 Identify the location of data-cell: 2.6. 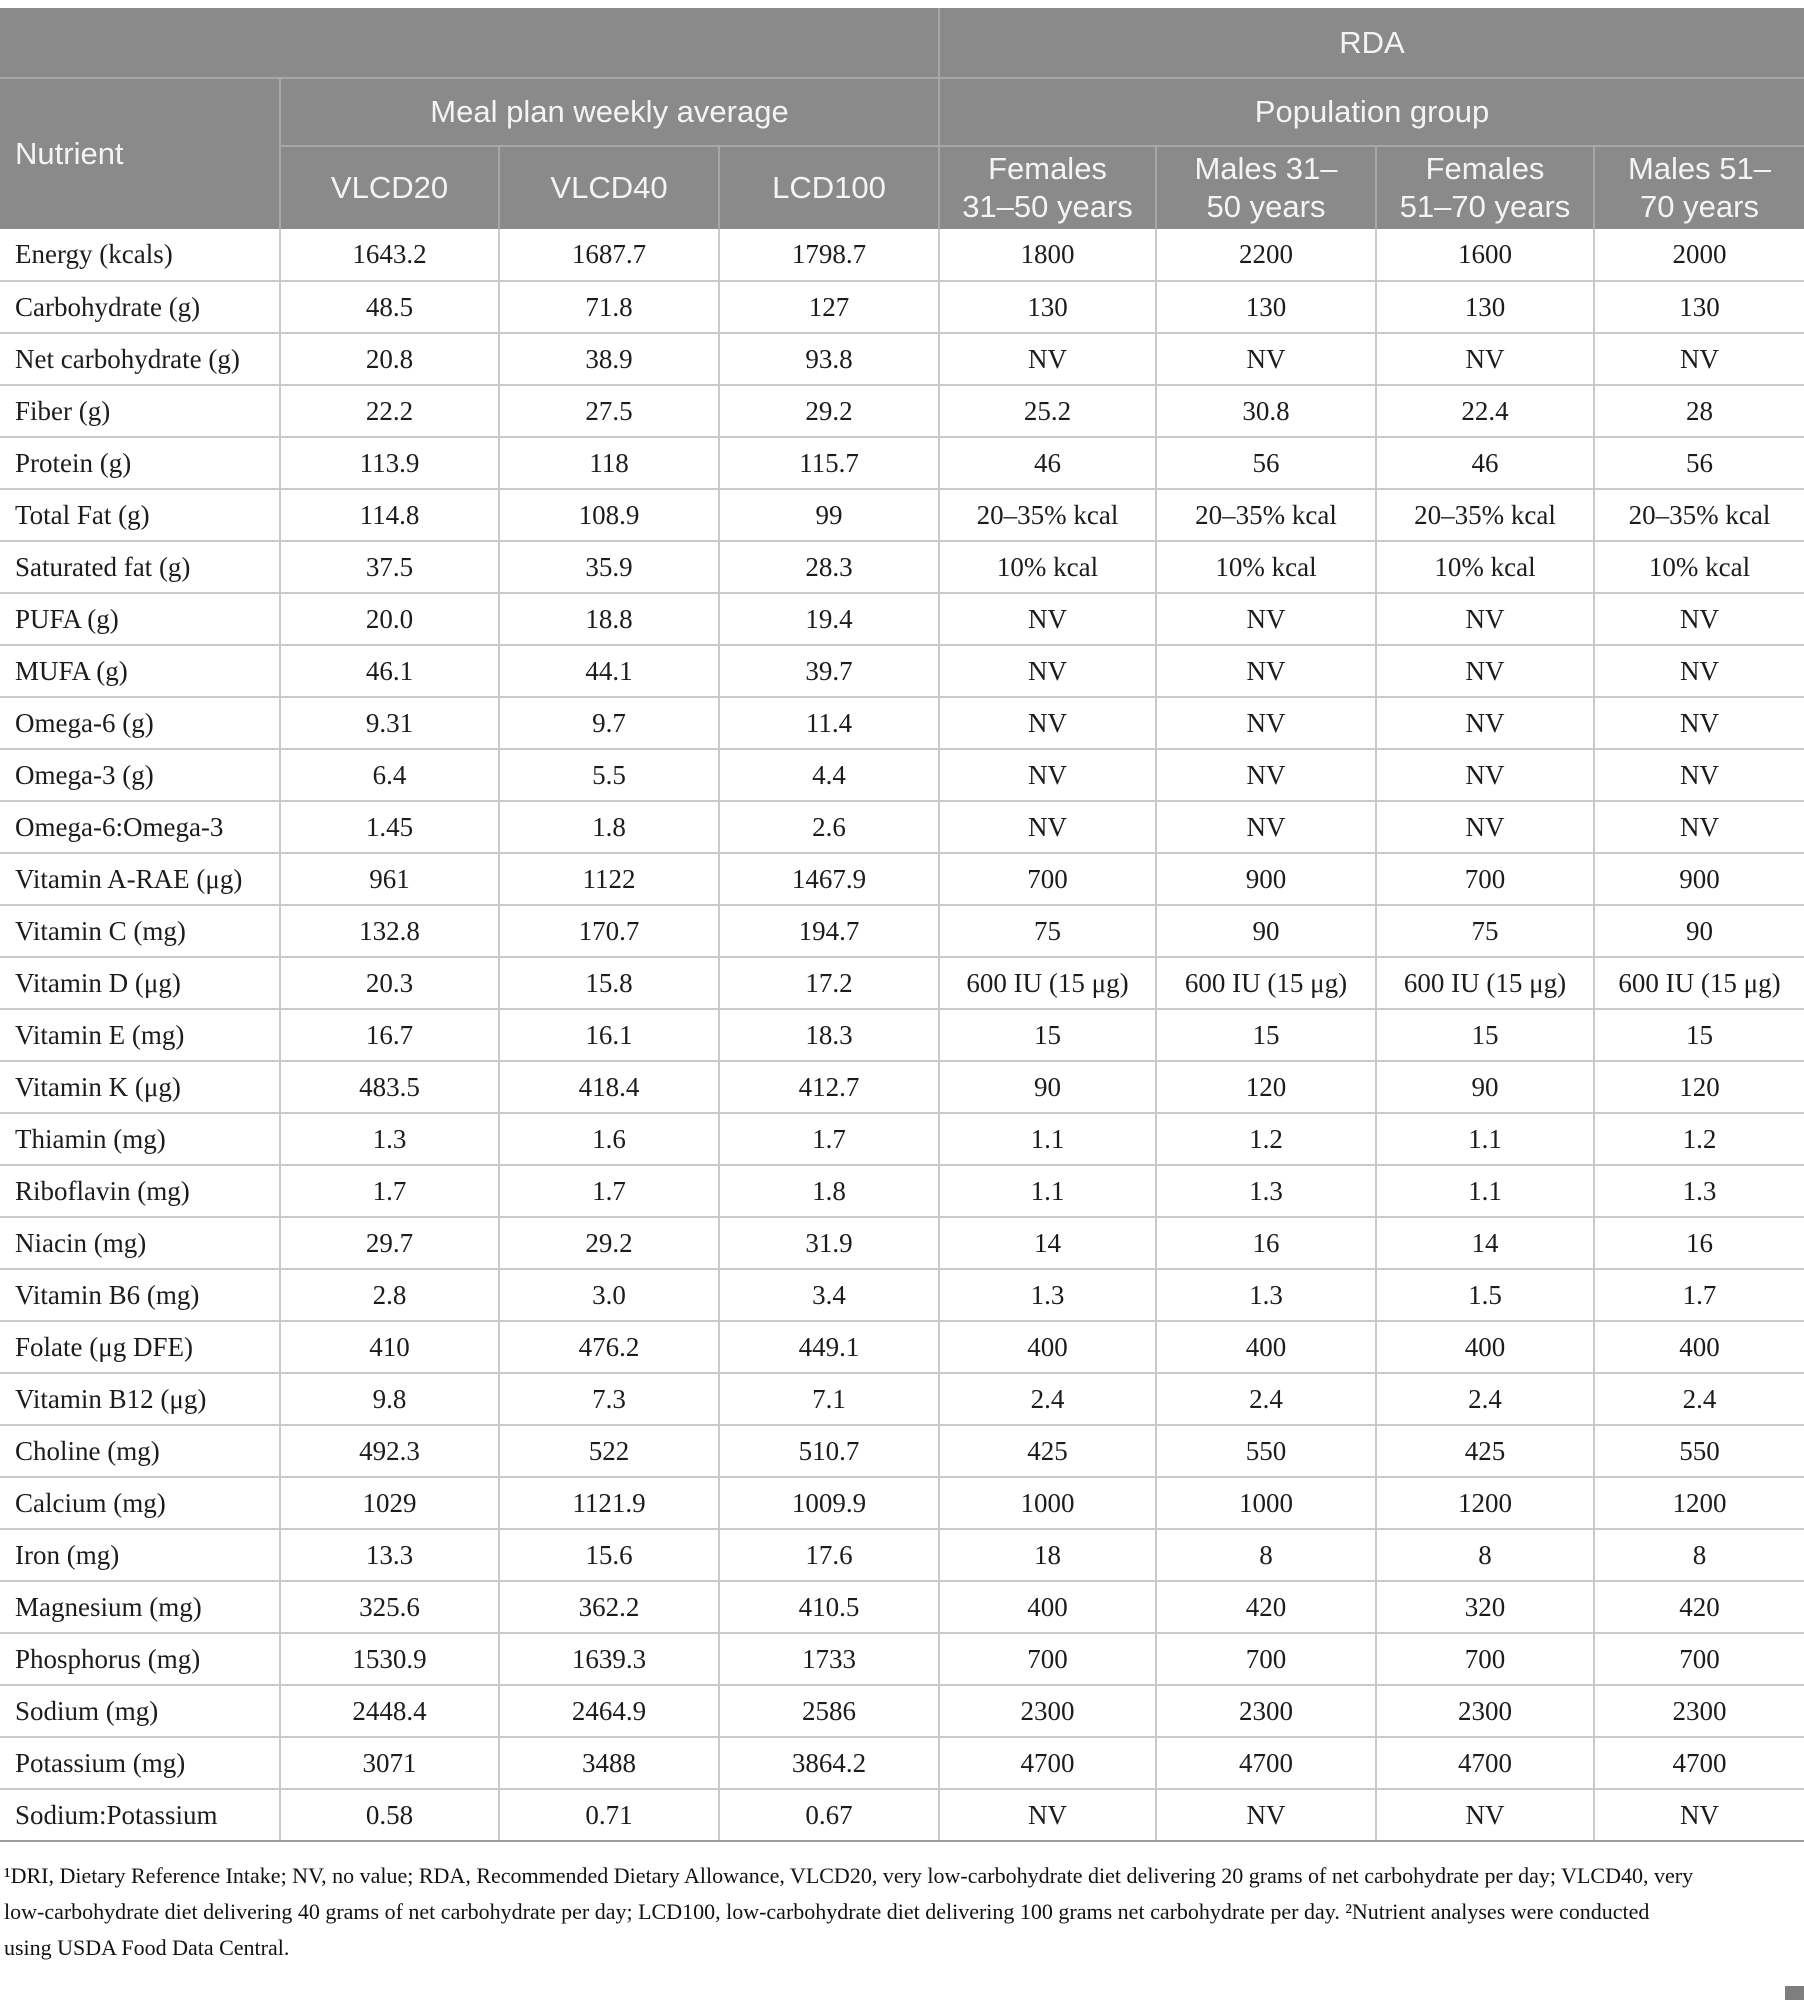
(829, 827).